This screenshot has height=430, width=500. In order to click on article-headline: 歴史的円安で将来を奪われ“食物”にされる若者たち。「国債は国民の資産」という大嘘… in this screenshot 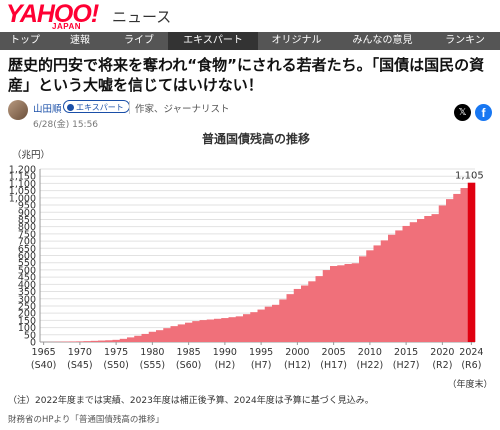, I will do `click(246, 75)`.